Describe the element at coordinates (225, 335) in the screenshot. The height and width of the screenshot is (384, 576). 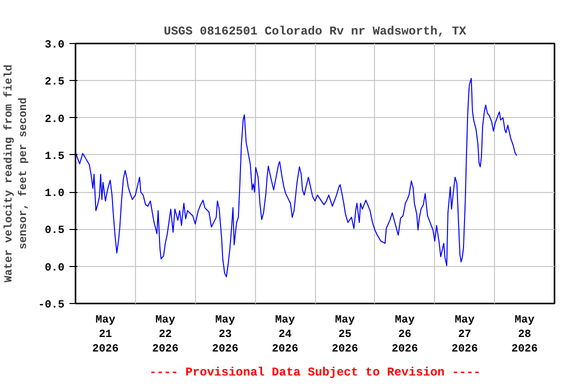
I see `x-tick-label: May 23 2026` at that location.